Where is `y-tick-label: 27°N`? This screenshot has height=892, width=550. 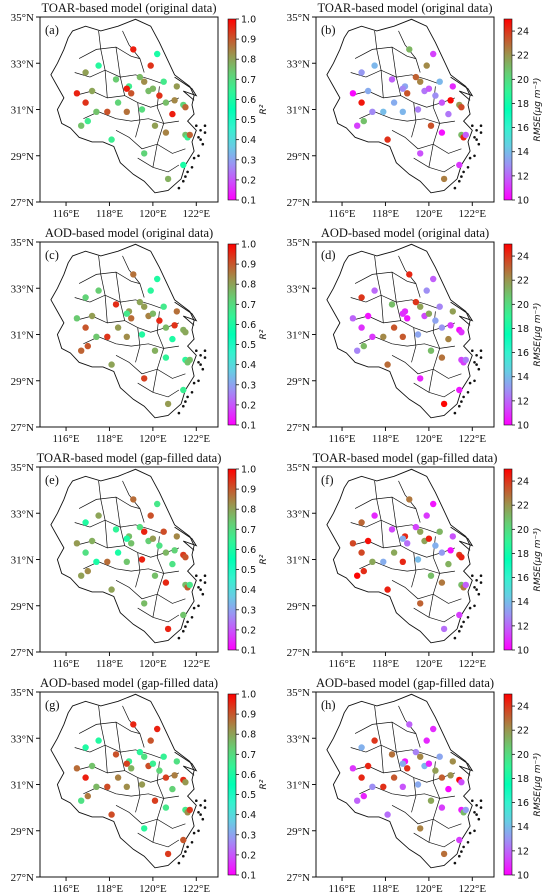 y-tick-label: 27°N is located at coordinates (298, 203).